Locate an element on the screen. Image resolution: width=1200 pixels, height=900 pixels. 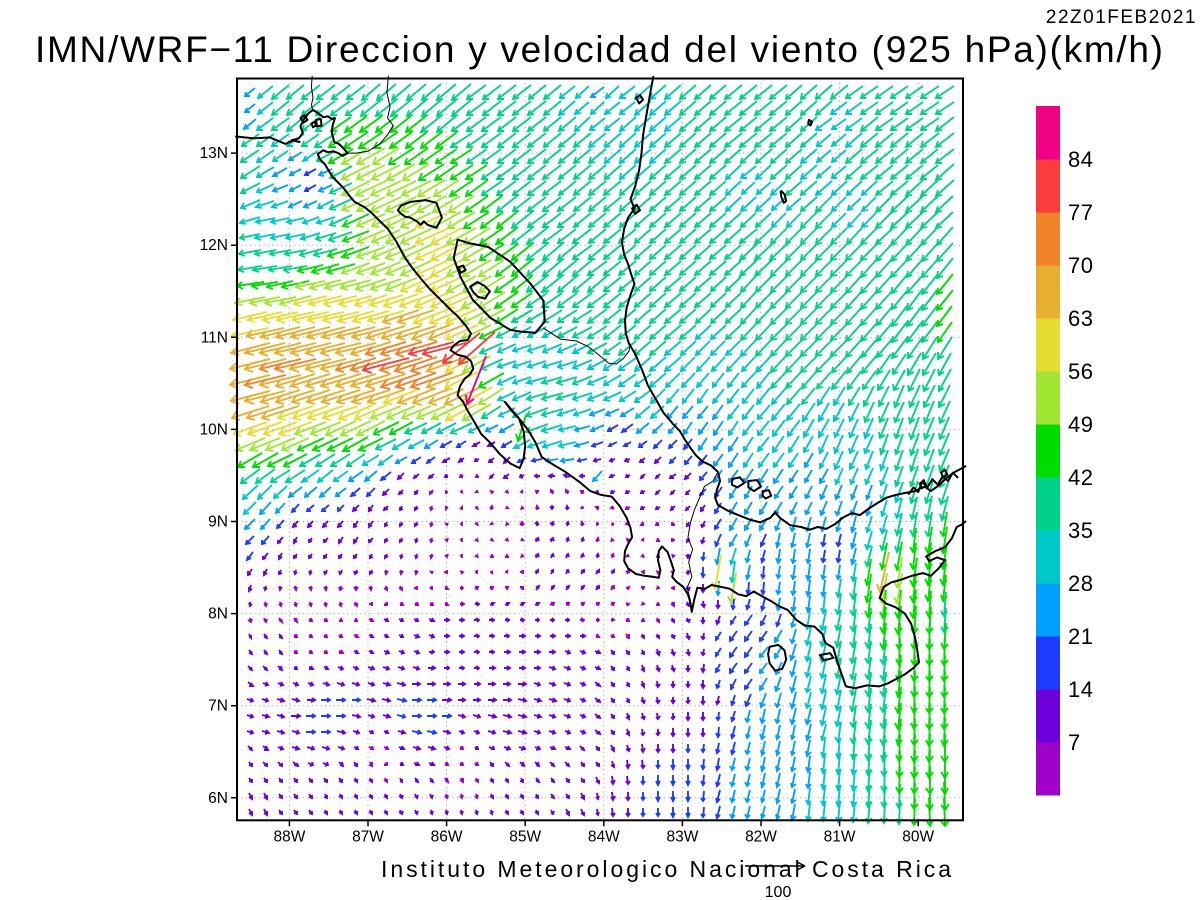
svg-text: 82W is located at coordinates (761, 836).